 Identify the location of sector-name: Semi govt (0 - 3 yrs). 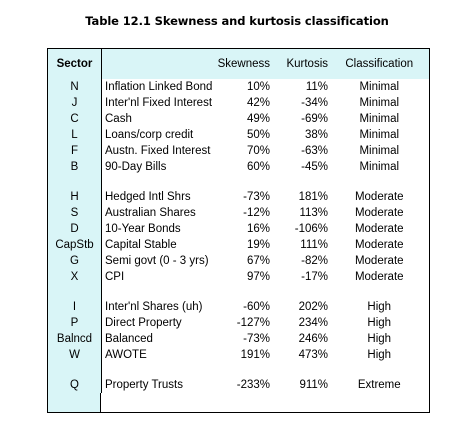
(157, 261).